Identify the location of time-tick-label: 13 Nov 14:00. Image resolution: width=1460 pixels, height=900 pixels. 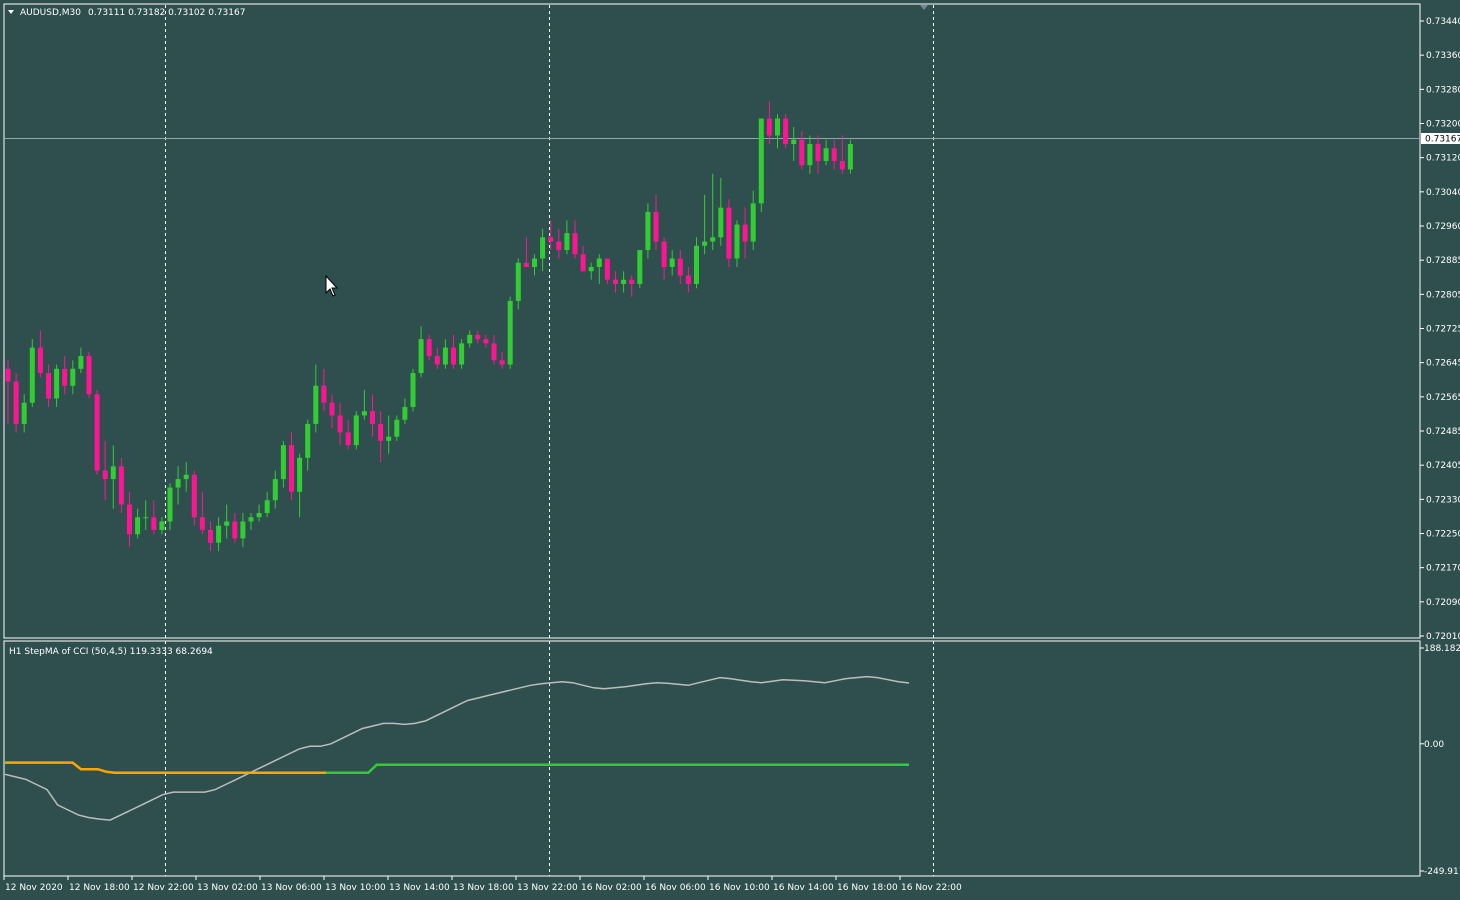
(419, 888).